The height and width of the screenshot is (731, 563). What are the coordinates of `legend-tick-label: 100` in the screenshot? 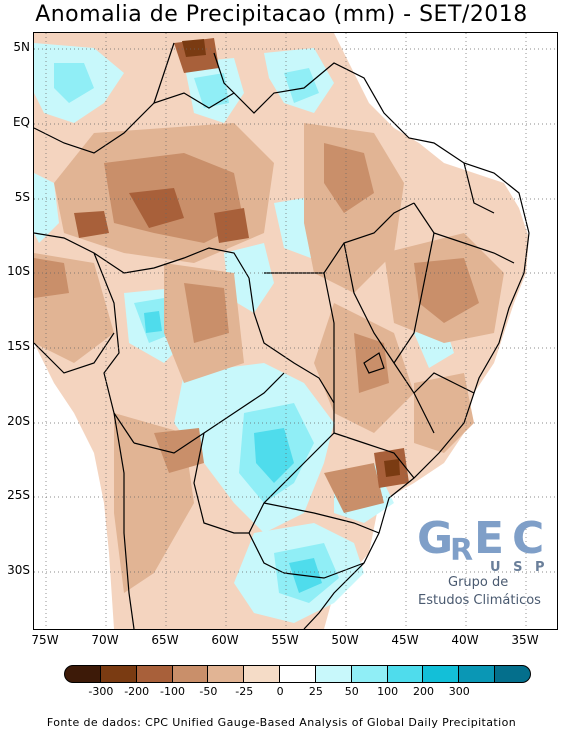 It's located at (388, 691).